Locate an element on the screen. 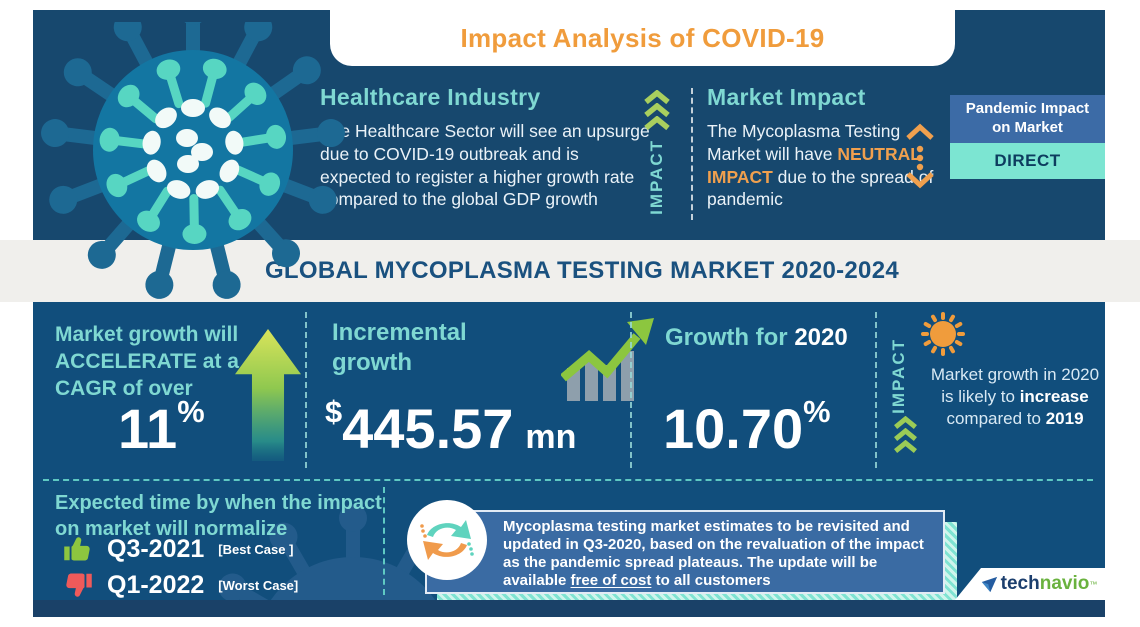  coronavirus-icon is located at coordinates (193, 162).